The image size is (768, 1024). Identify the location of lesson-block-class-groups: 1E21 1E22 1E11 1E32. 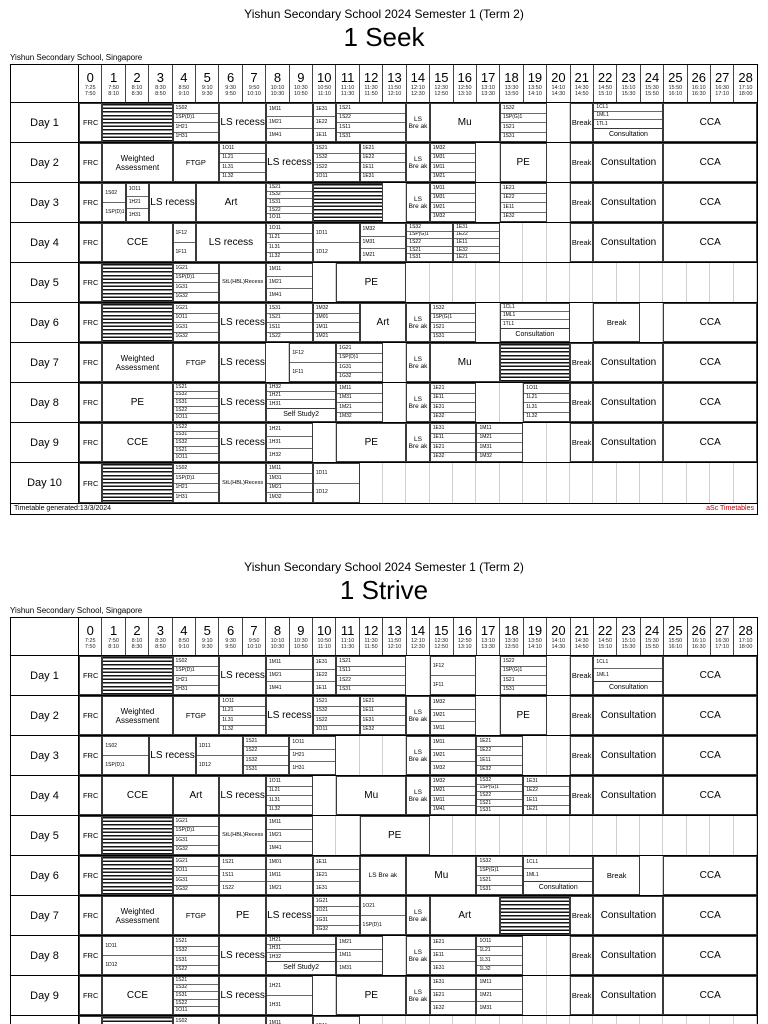
(500, 755).